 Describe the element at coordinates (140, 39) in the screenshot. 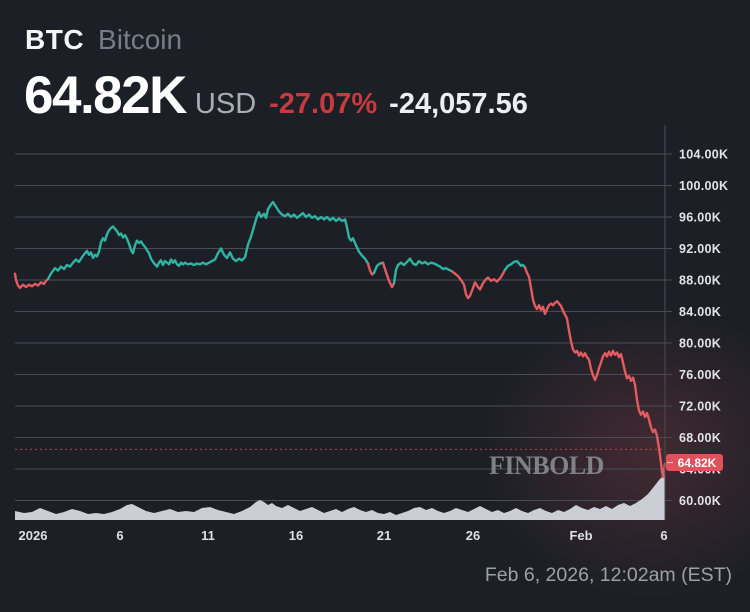

I see `ticker-name: Bitcoin` at that location.